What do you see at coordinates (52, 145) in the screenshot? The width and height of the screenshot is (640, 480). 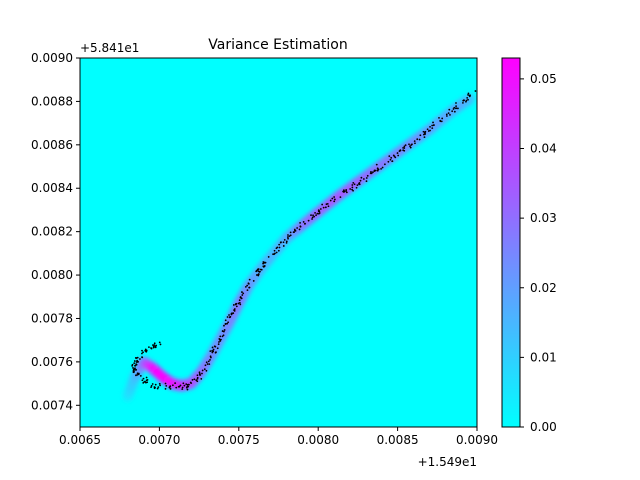 I see `y-tick-label: 0.0086` at bounding box center [52, 145].